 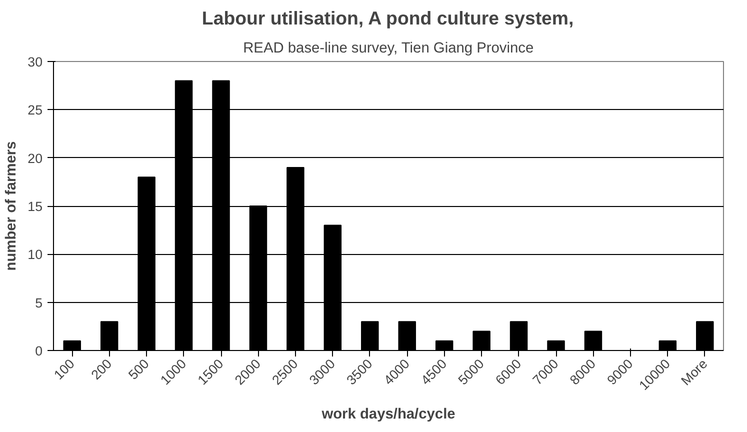 What do you see at coordinates (388, 48) in the screenshot?
I see `chart-subtitle: READ base-line survey, Tien Giang Province` at bounding box center [388, 48].